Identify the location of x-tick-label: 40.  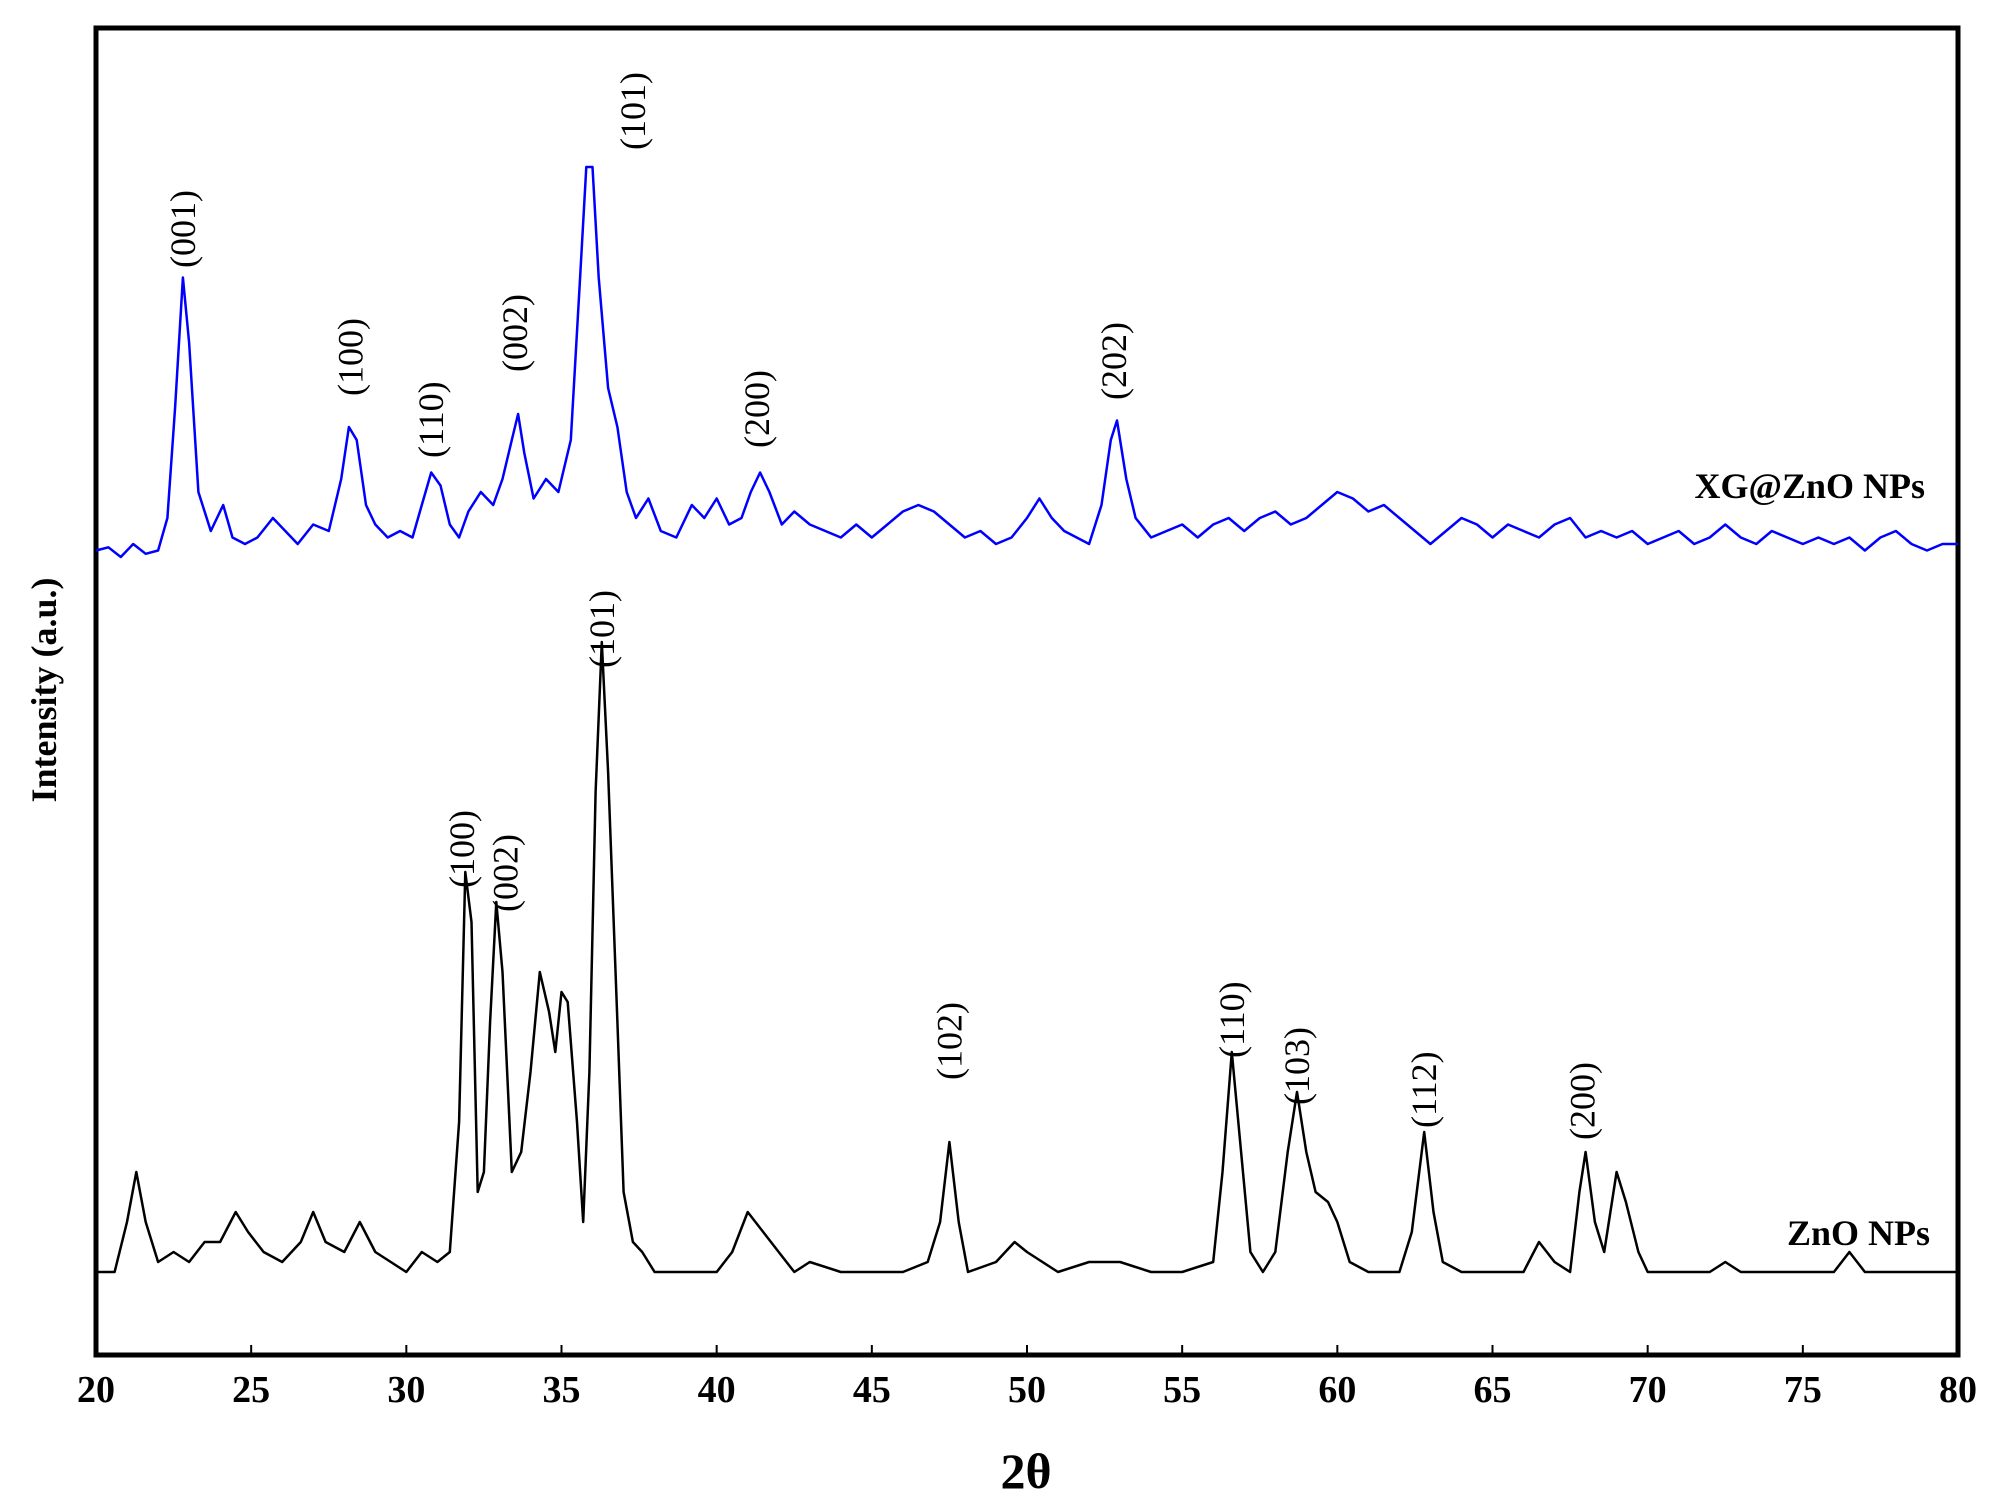
(717, 1390).